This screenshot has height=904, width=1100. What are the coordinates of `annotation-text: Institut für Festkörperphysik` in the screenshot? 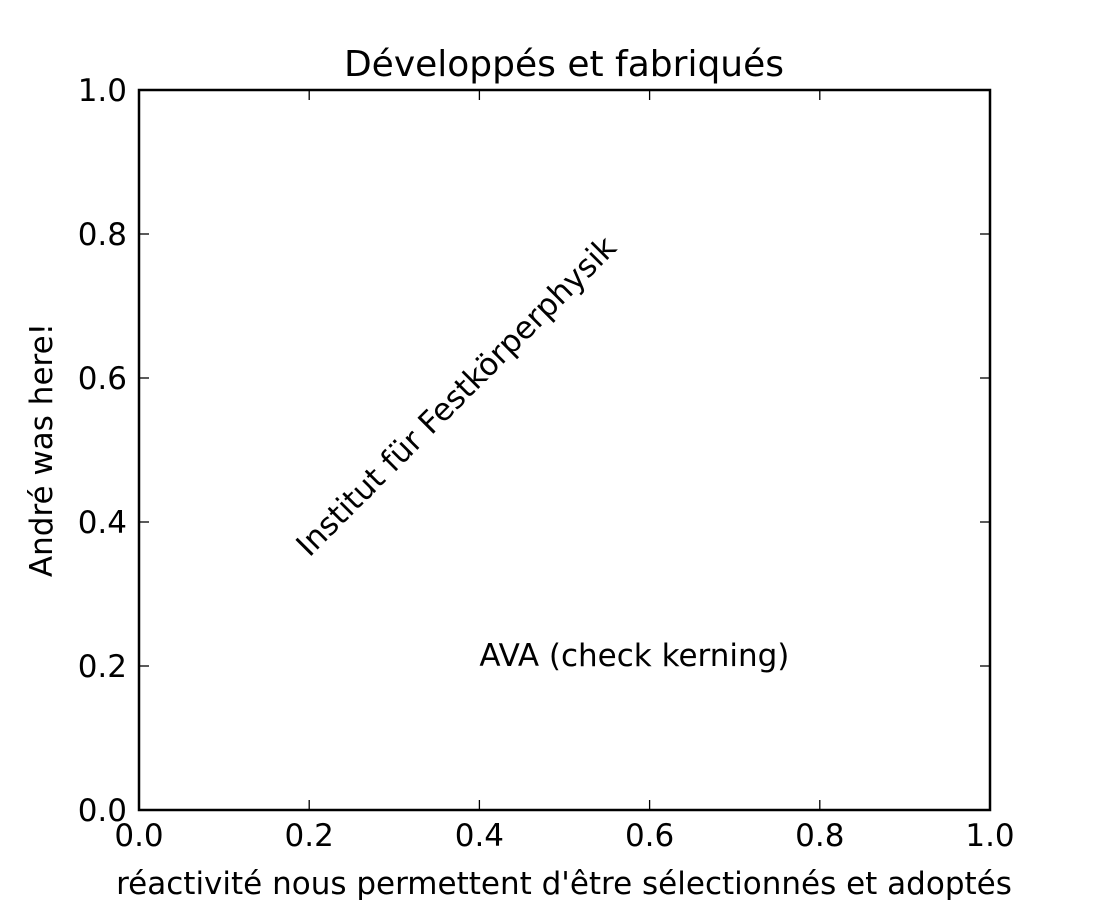 It's located at (456, 396).